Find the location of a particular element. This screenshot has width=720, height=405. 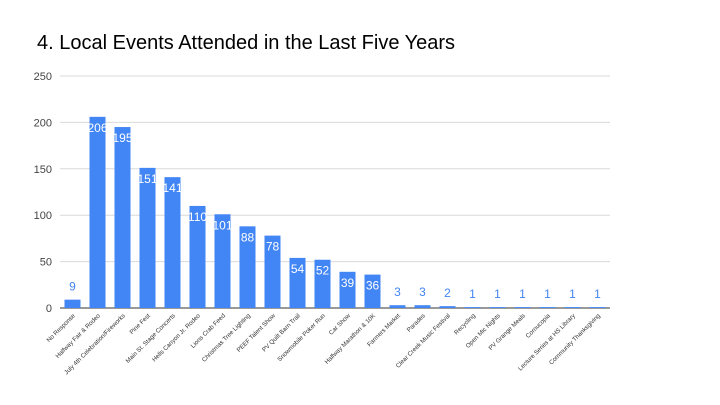

data-label: 110 is located at coordinates (197, 217).